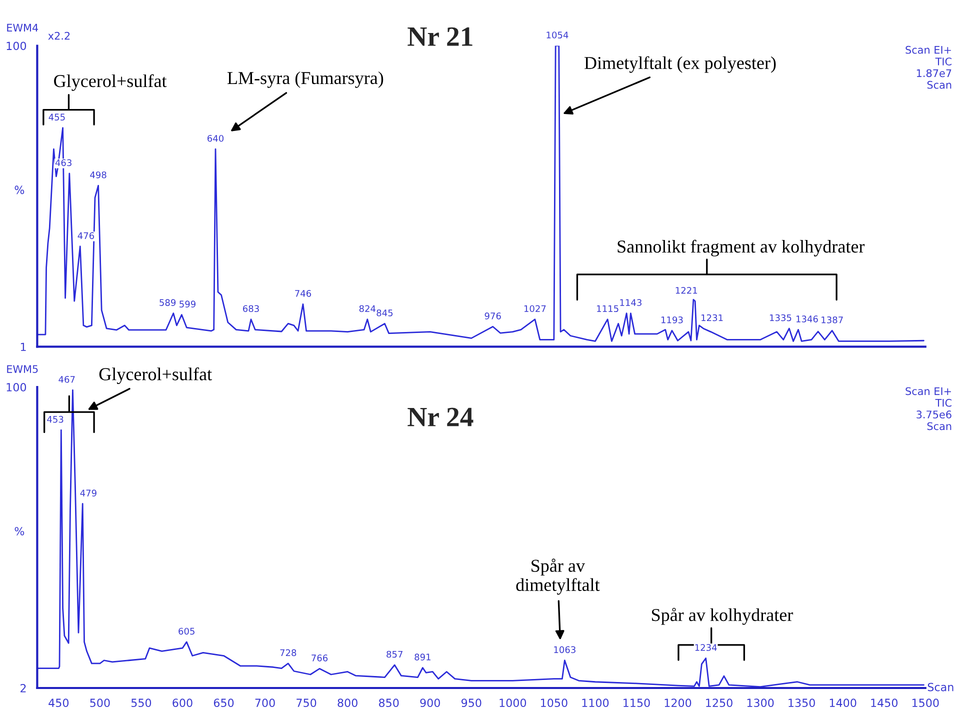 This screenshot has width=954, height=709. Describe the element at coordinates (712, 318) in the screenshot. I see `annotation: 1231` at that location.